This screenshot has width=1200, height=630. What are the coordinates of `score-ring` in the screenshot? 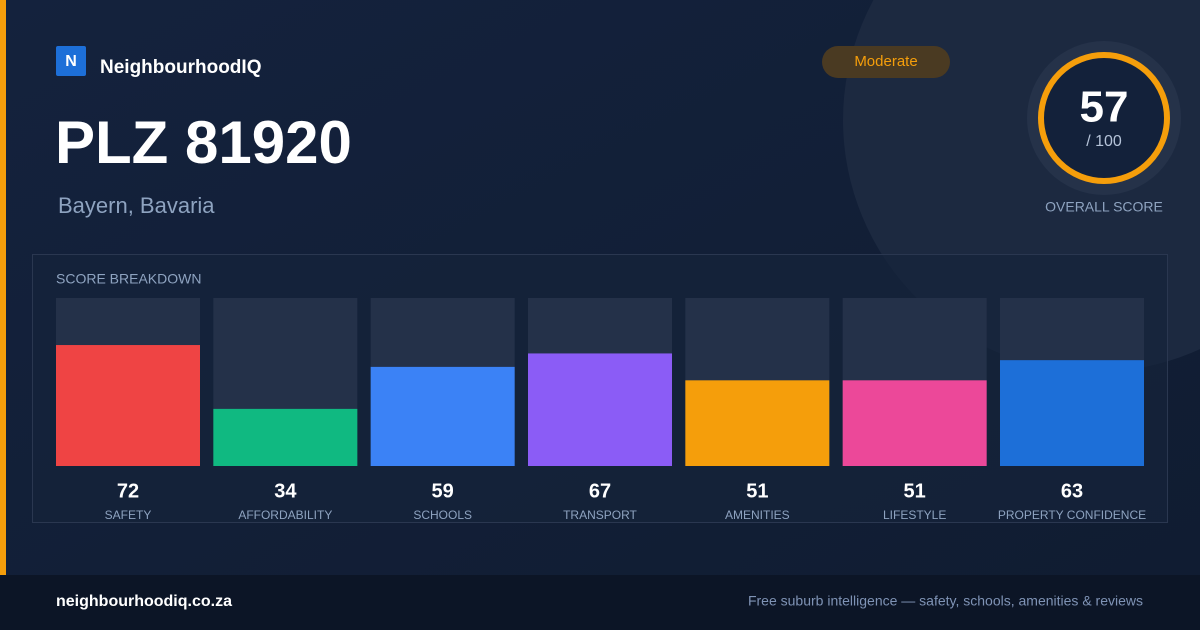 It's located at (1104, 118).